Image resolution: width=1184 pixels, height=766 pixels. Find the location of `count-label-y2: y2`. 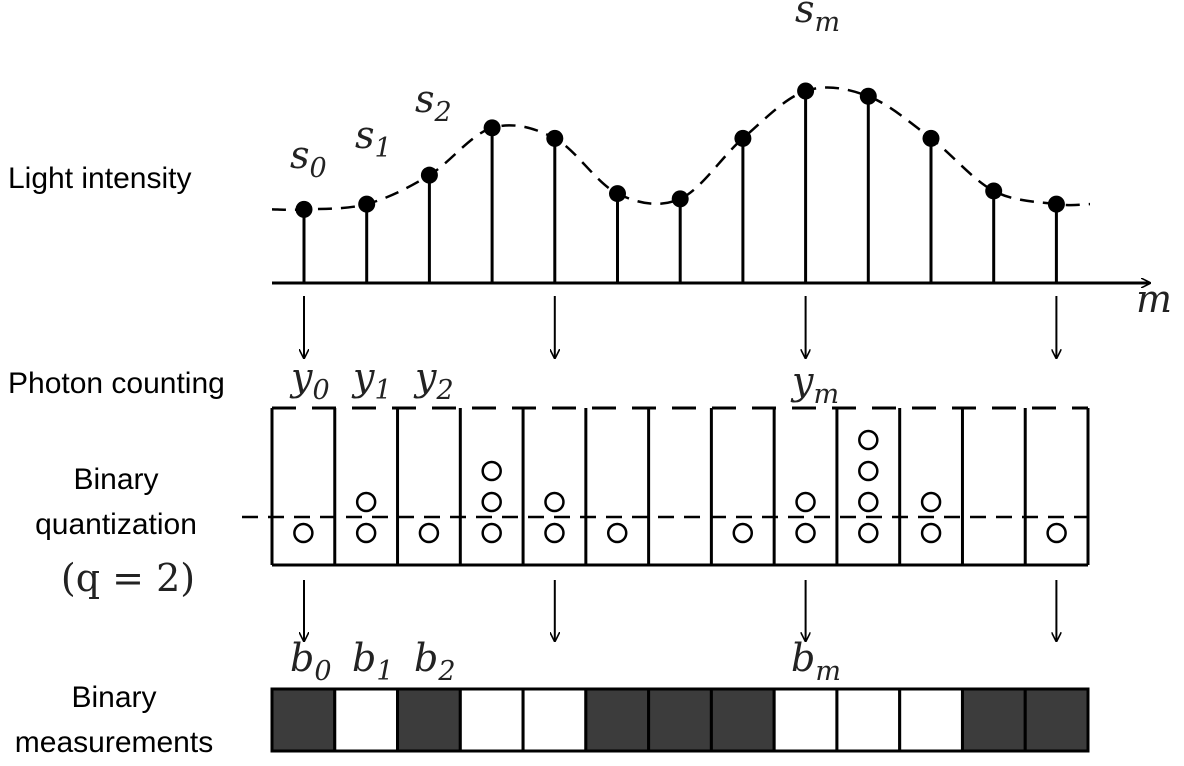

count-label-y2: y2 is located at coordinates (433, 380).